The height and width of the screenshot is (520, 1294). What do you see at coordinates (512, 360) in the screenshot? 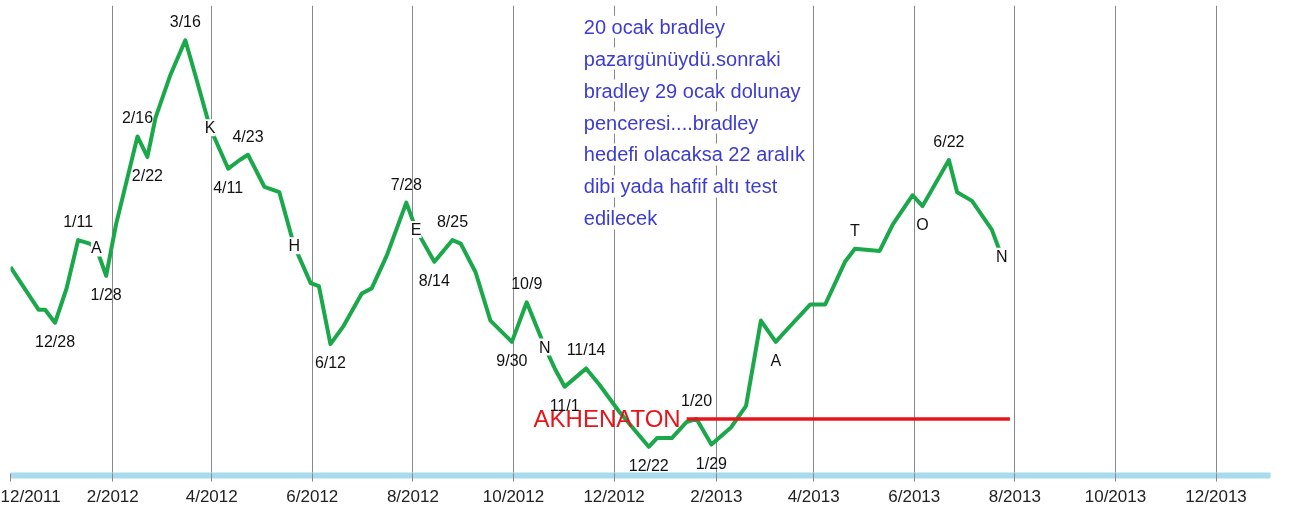
I see `annotation: 9/30` at bounding box center [512, 360].